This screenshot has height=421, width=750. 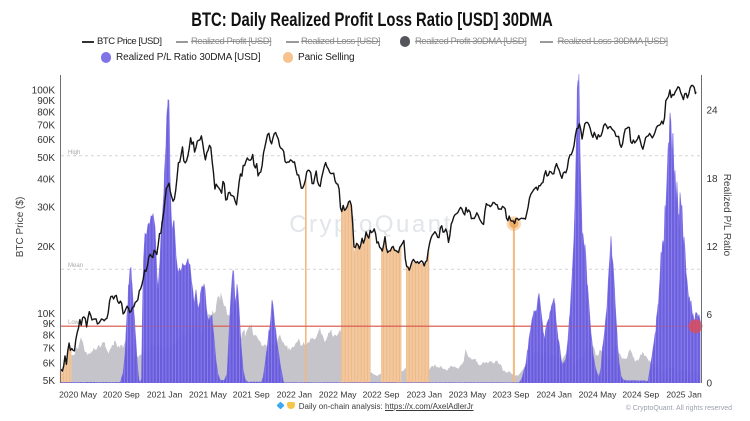 What do you see at coordinates (49, 364) in the screenshot?
I see `svg-text: 6K` at bounding box center [49, 364].